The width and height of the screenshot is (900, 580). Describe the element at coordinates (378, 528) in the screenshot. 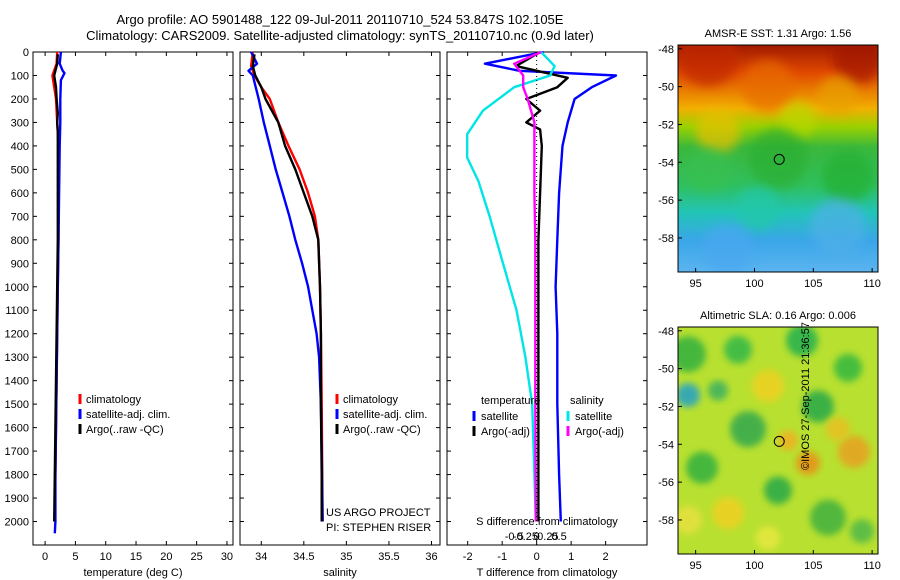

I see `pi-label: PI: STEPHEN RISER` at that location.